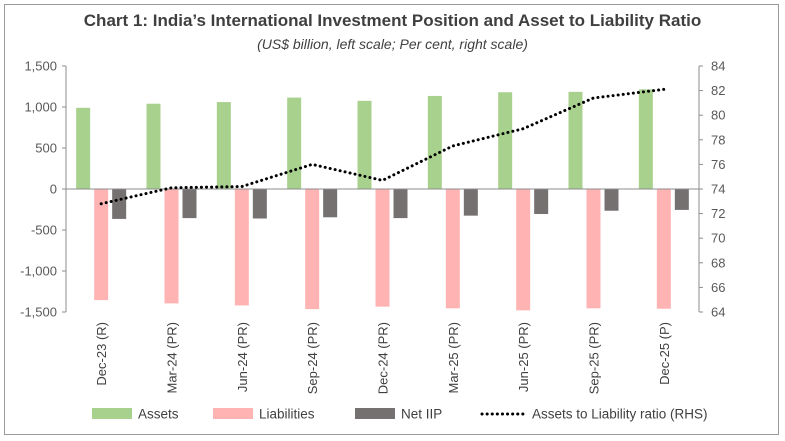 Image resolution: width=785 pixels, height=441 pixels. Describe the element at coordinates (718, 90) in the screenshot. I see `right-axis-tick-label: 82` at that location.